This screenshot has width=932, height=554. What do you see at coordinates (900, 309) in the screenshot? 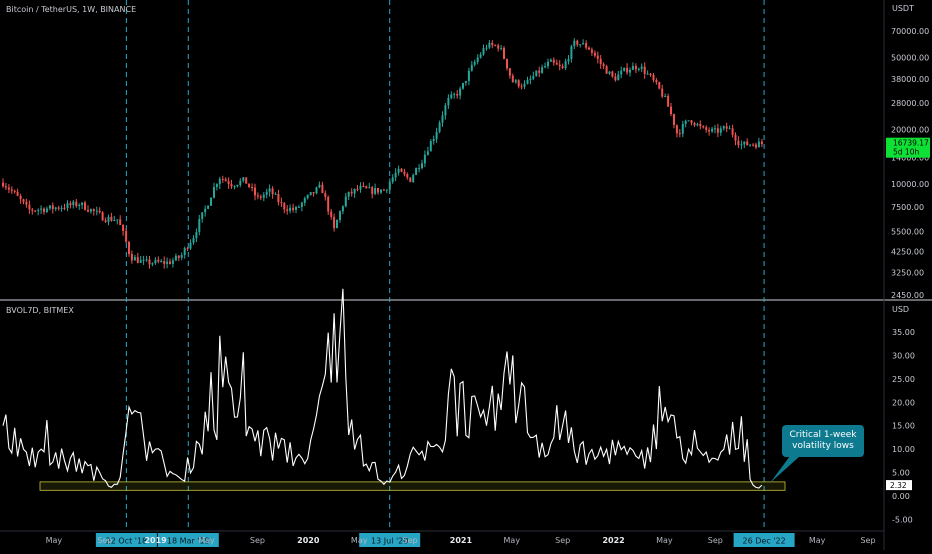
I see `vol-currency-label: USD` at bounding box center [900, 309].